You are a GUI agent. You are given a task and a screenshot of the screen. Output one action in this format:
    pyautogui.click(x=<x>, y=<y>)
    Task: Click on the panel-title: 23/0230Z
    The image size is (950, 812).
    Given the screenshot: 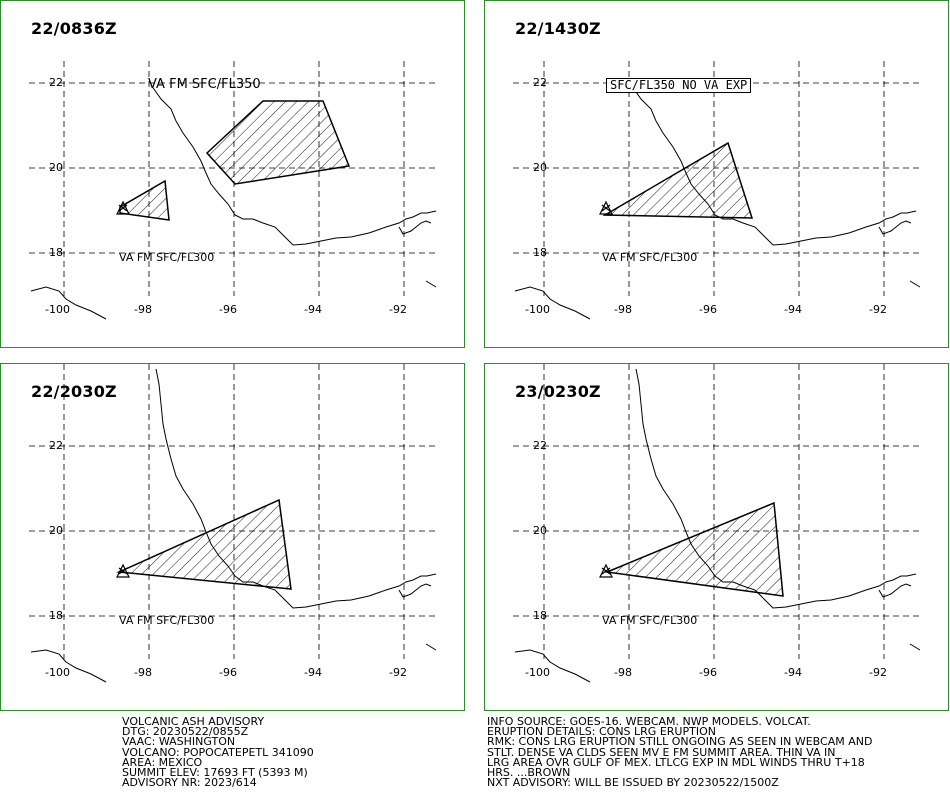 What is the action you would take?
    pyautogui.click(x=558, y=391)
    